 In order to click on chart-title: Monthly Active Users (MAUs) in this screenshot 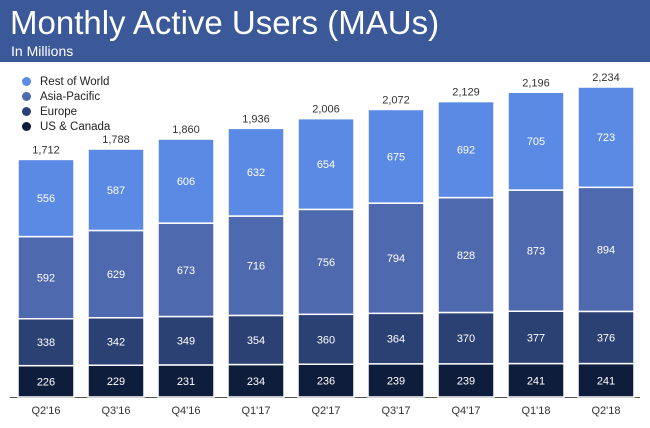, I will do `click(225, 22)`.